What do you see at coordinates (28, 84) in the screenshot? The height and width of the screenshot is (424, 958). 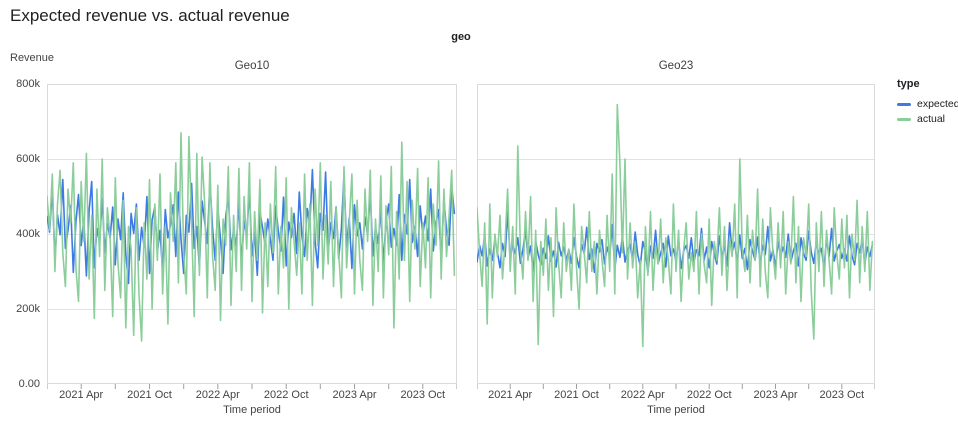 I see `y-tick-label: 800k` at bounding box center [28, 84].